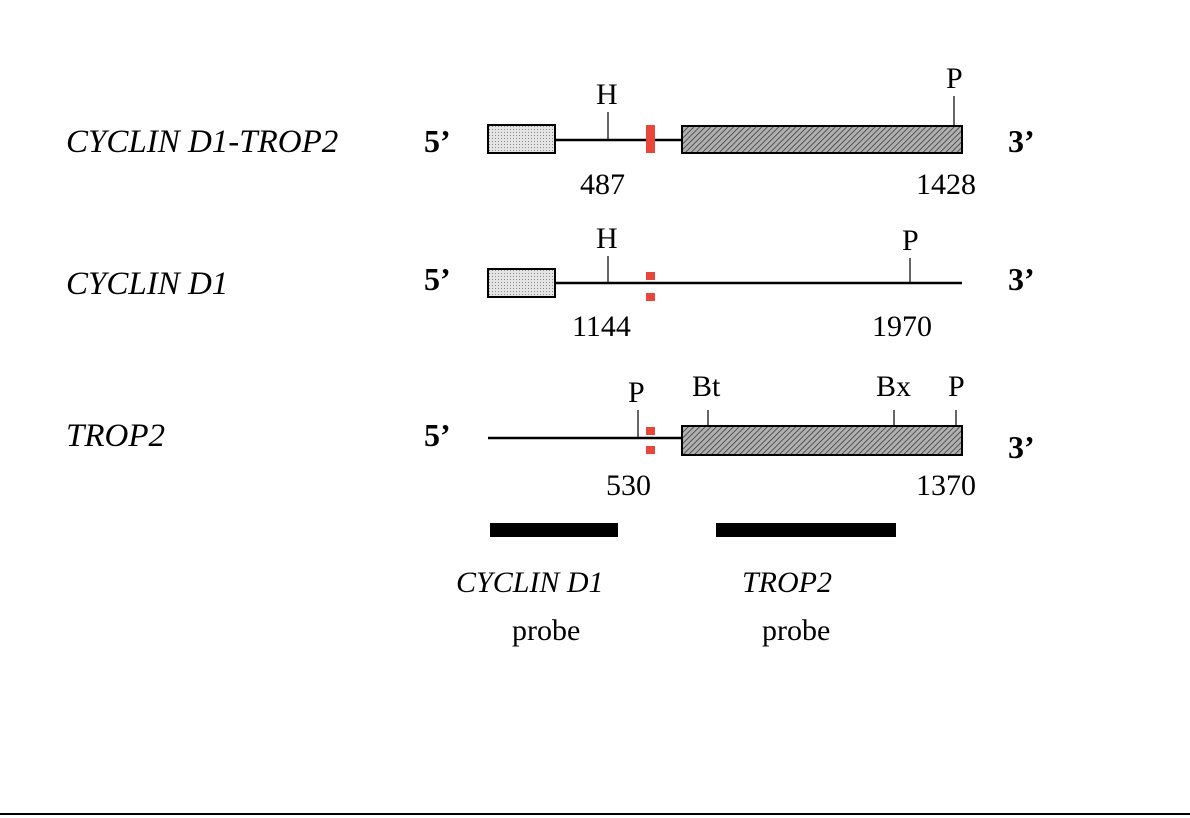 The height and width of the screenshot is (818, 1190). I want to click on gene-name-cyclin-d1-trop2: CYCLIN D1-TROP2, so click(202, 142).